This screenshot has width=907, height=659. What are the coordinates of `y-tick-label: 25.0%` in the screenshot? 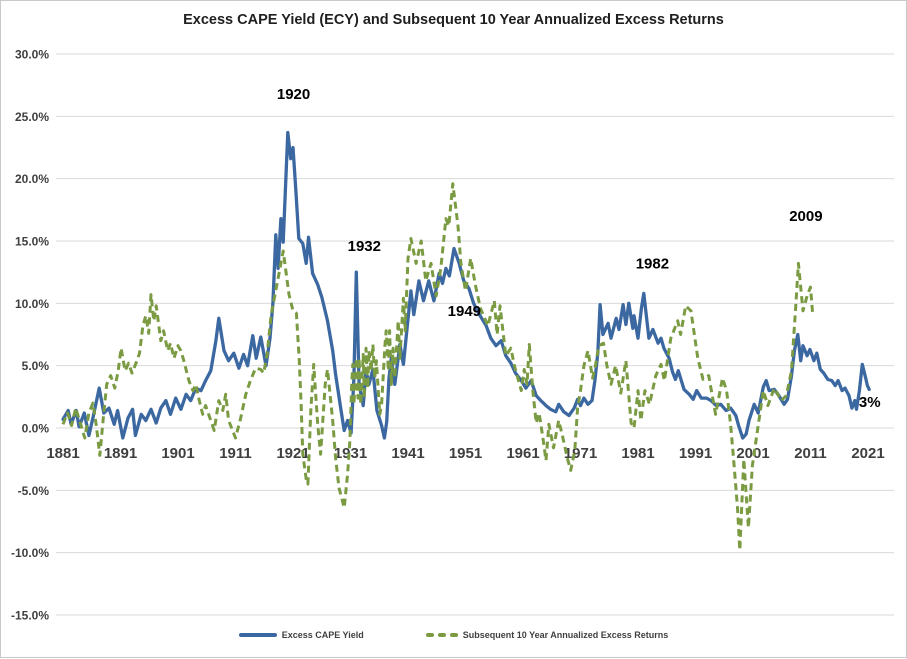 It's located at (32, 117).